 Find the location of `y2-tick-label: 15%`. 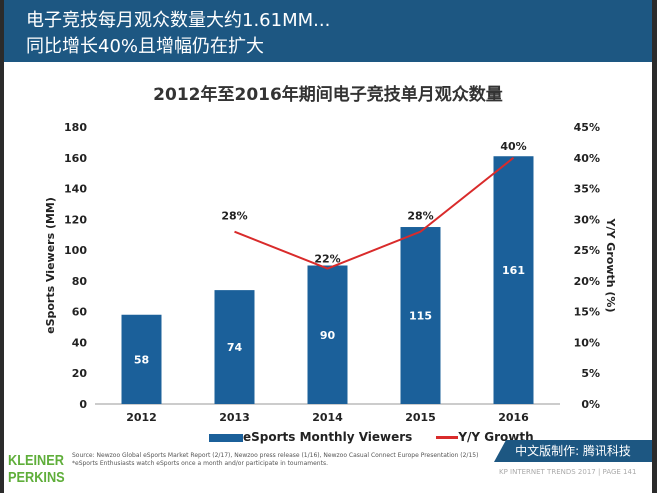

y2-tick-label: 15% is located at coordinates (587, 312).